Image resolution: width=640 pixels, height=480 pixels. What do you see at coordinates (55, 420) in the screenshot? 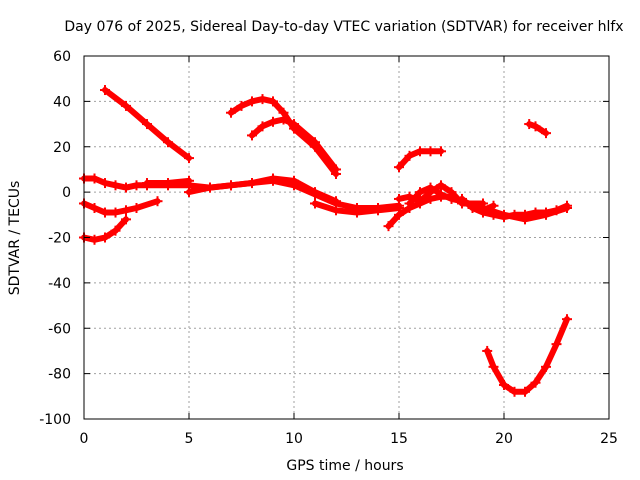
I see `y-tick-label: -100` at bounding box center [55, 420].